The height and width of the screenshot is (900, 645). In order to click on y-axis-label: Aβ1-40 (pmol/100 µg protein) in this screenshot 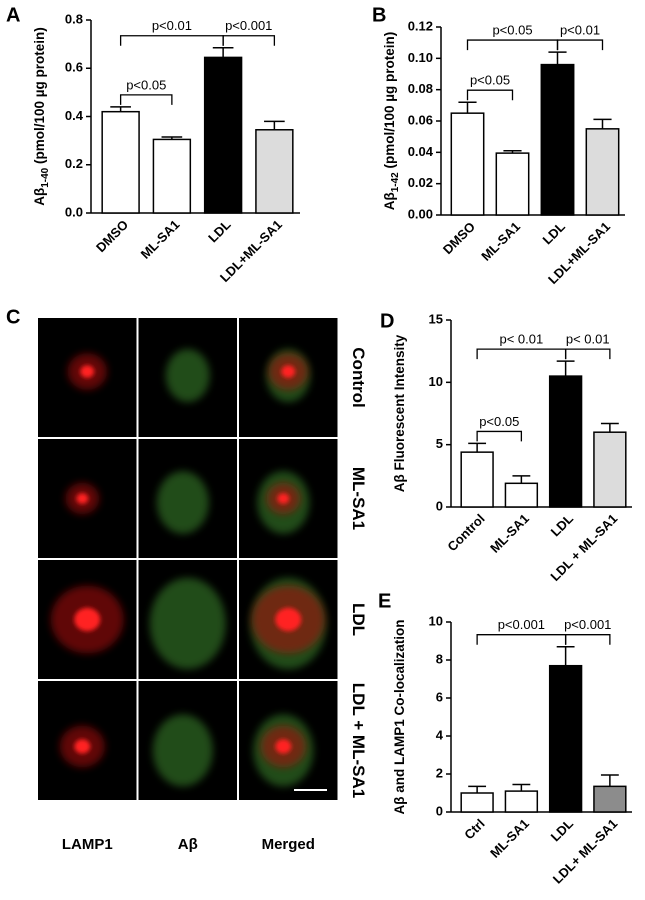, I will do `click(42, 116)`.